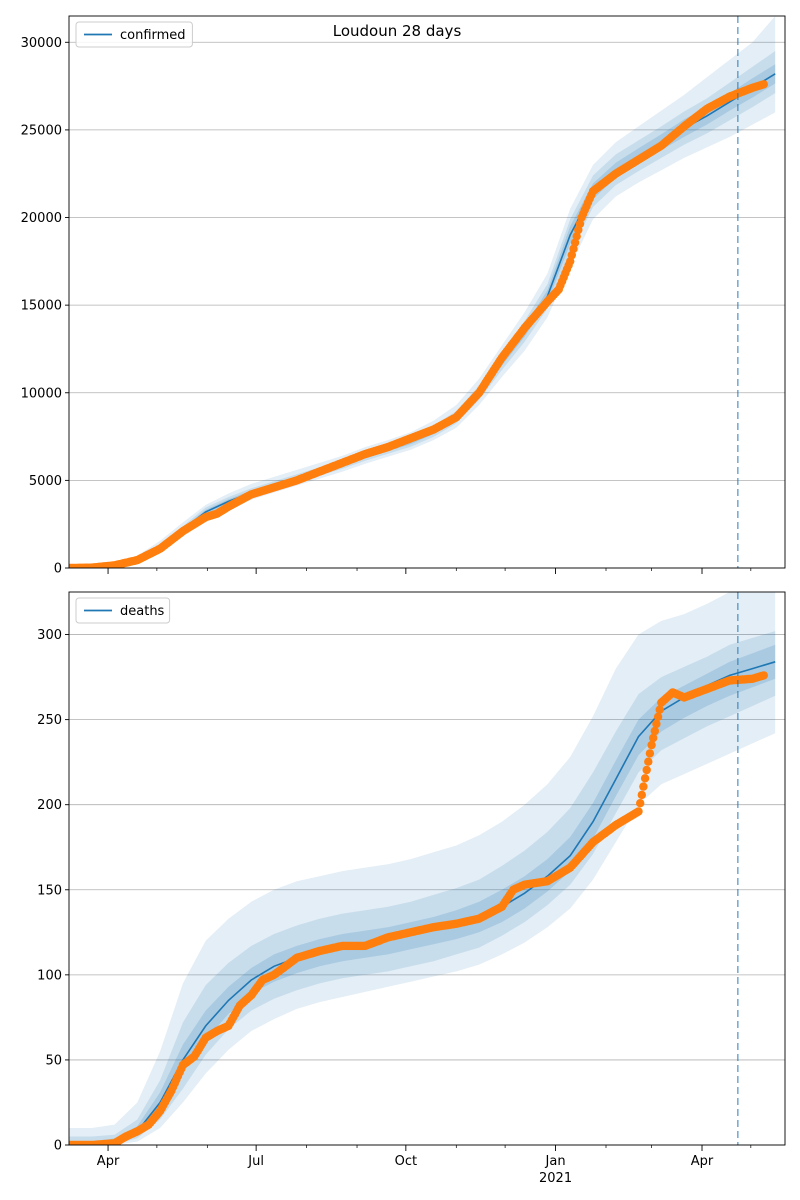 The image size is (800, 1200). Describe the element at coordinates (41, 218) in the screenshot. I see `y-tick-label: 20000` at that location.